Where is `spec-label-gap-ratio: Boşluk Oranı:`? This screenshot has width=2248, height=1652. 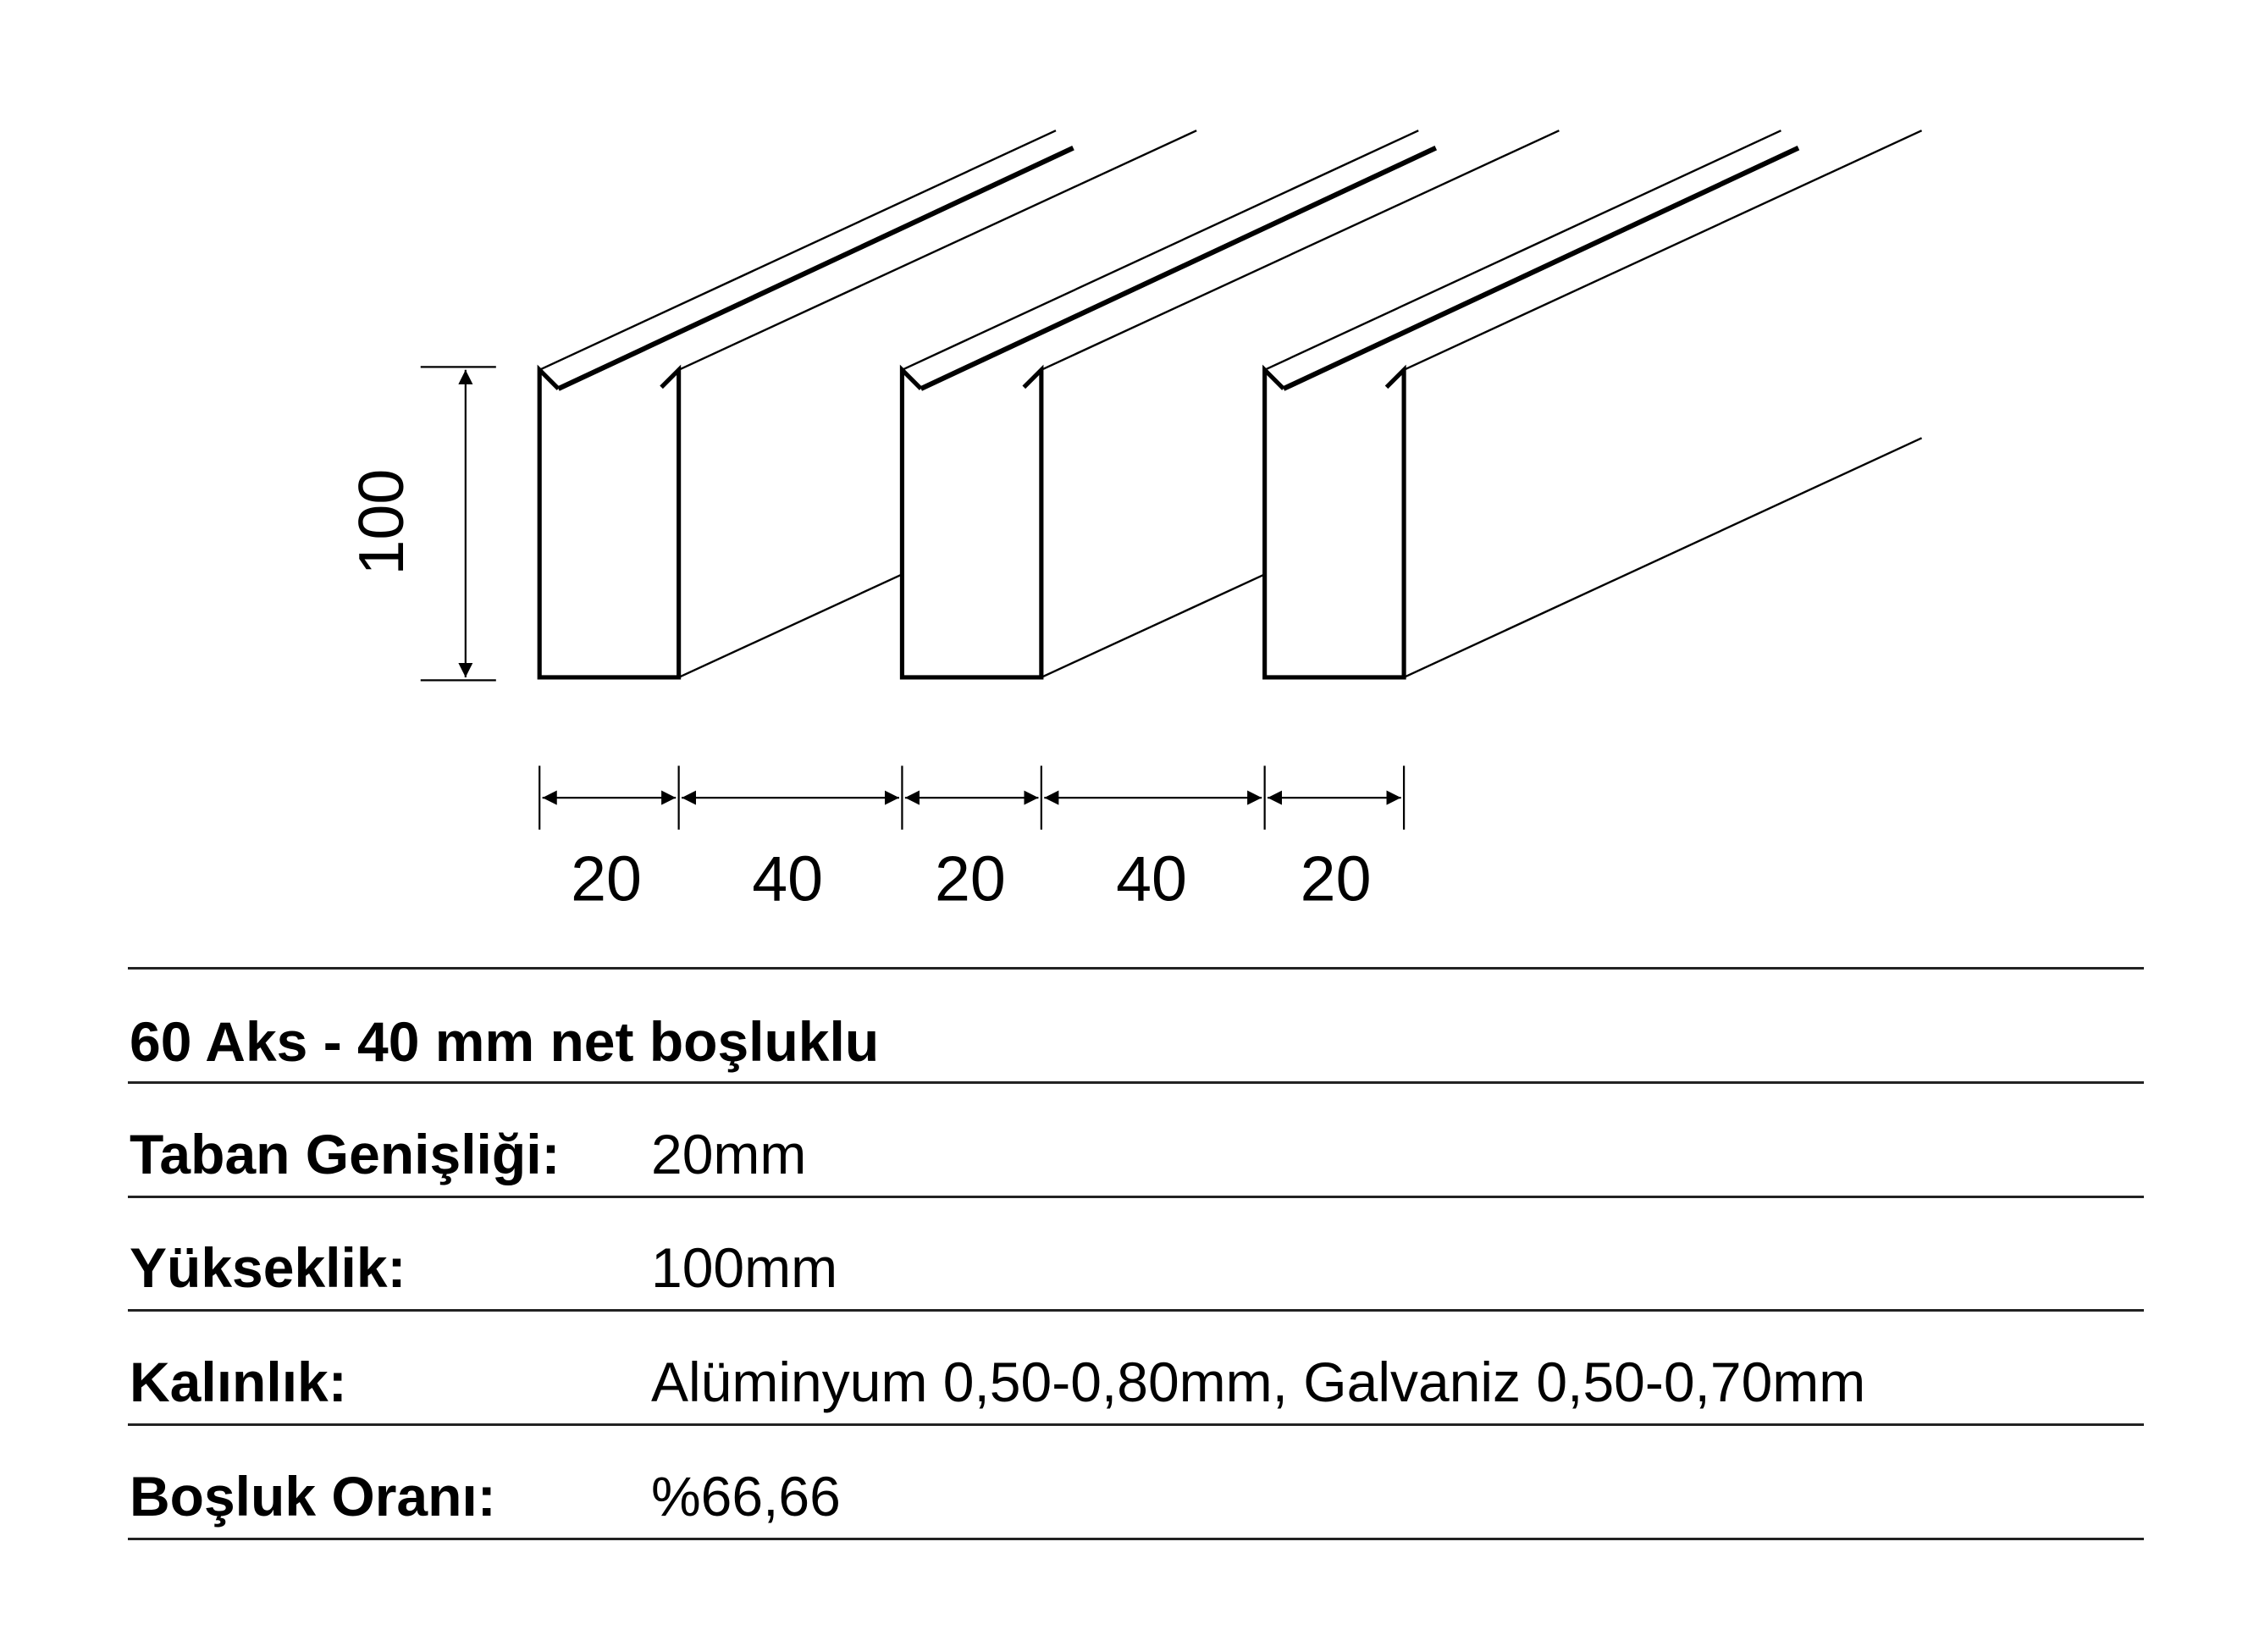
spec-label-gap-ratio: Boşluk Oranı: is located at coordinates (313, 1496).